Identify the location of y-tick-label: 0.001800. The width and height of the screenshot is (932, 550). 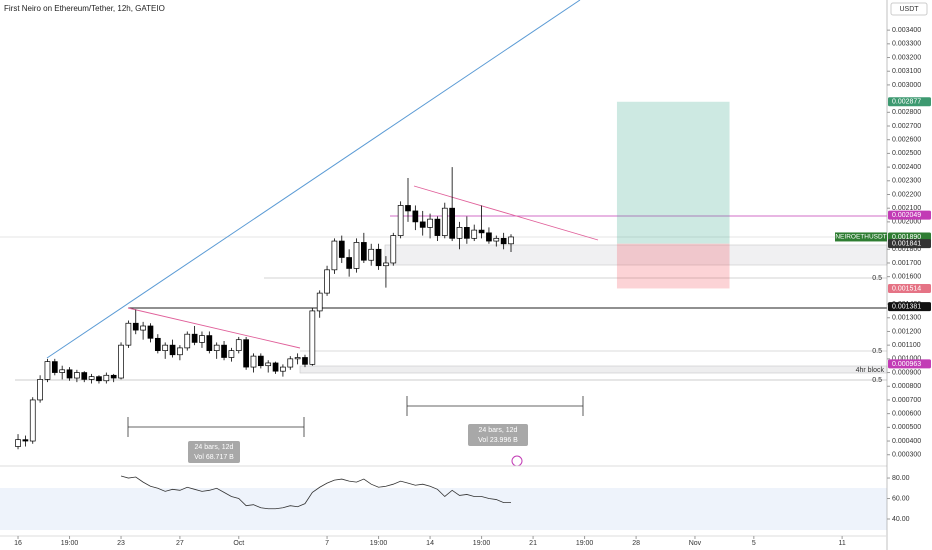
(906, 249).